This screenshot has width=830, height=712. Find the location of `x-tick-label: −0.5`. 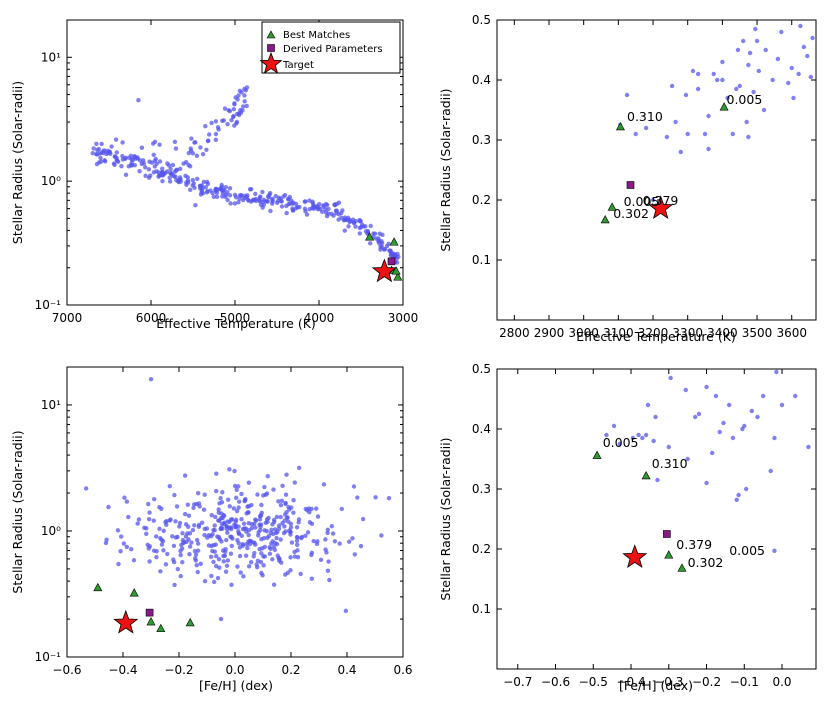

x-tick-label: −0.5 is located at coordinates (593, 682).